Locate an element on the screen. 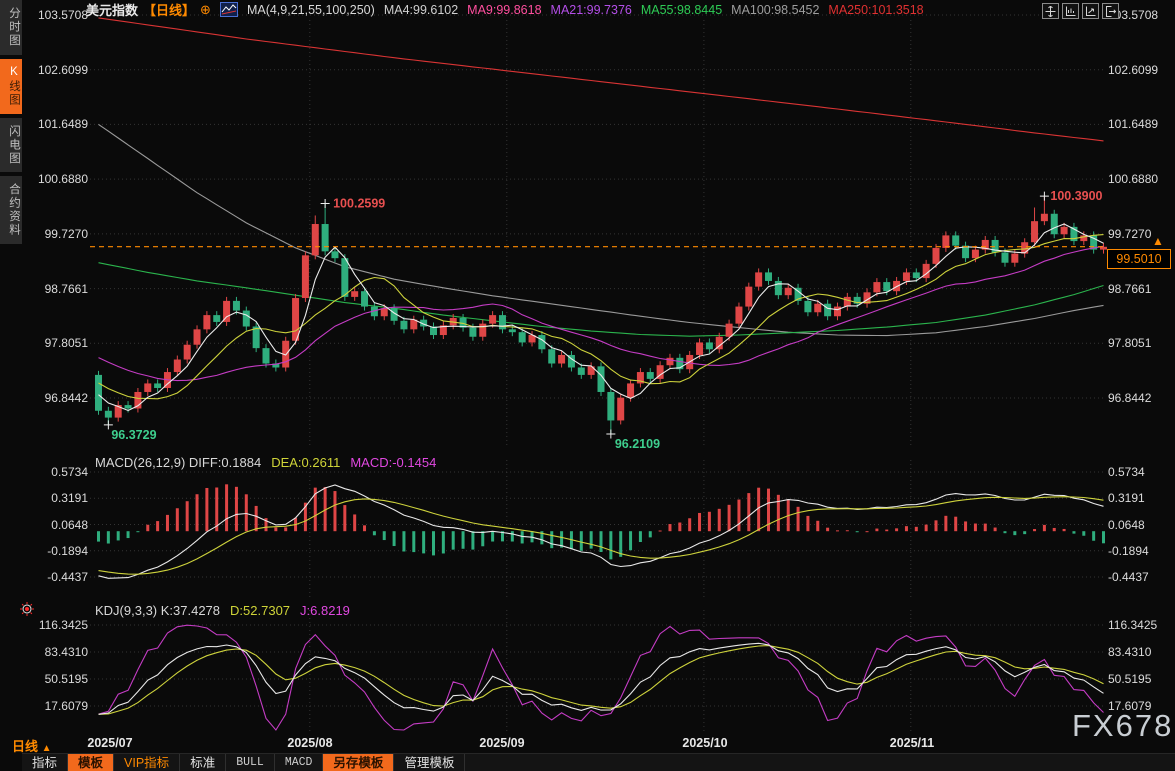  sidebar-item-contract-info: 合约资料 is located at coordinates (11, 210).